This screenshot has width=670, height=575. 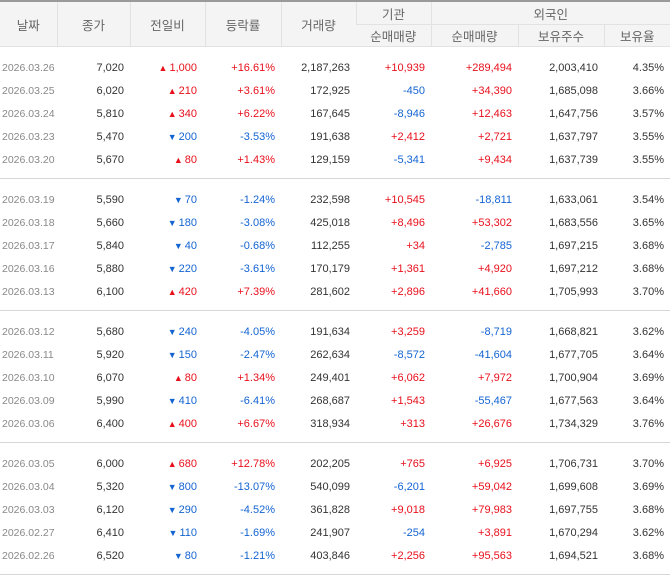 I want to click on volume-cell: 262,634, so click(x=330, y=354).